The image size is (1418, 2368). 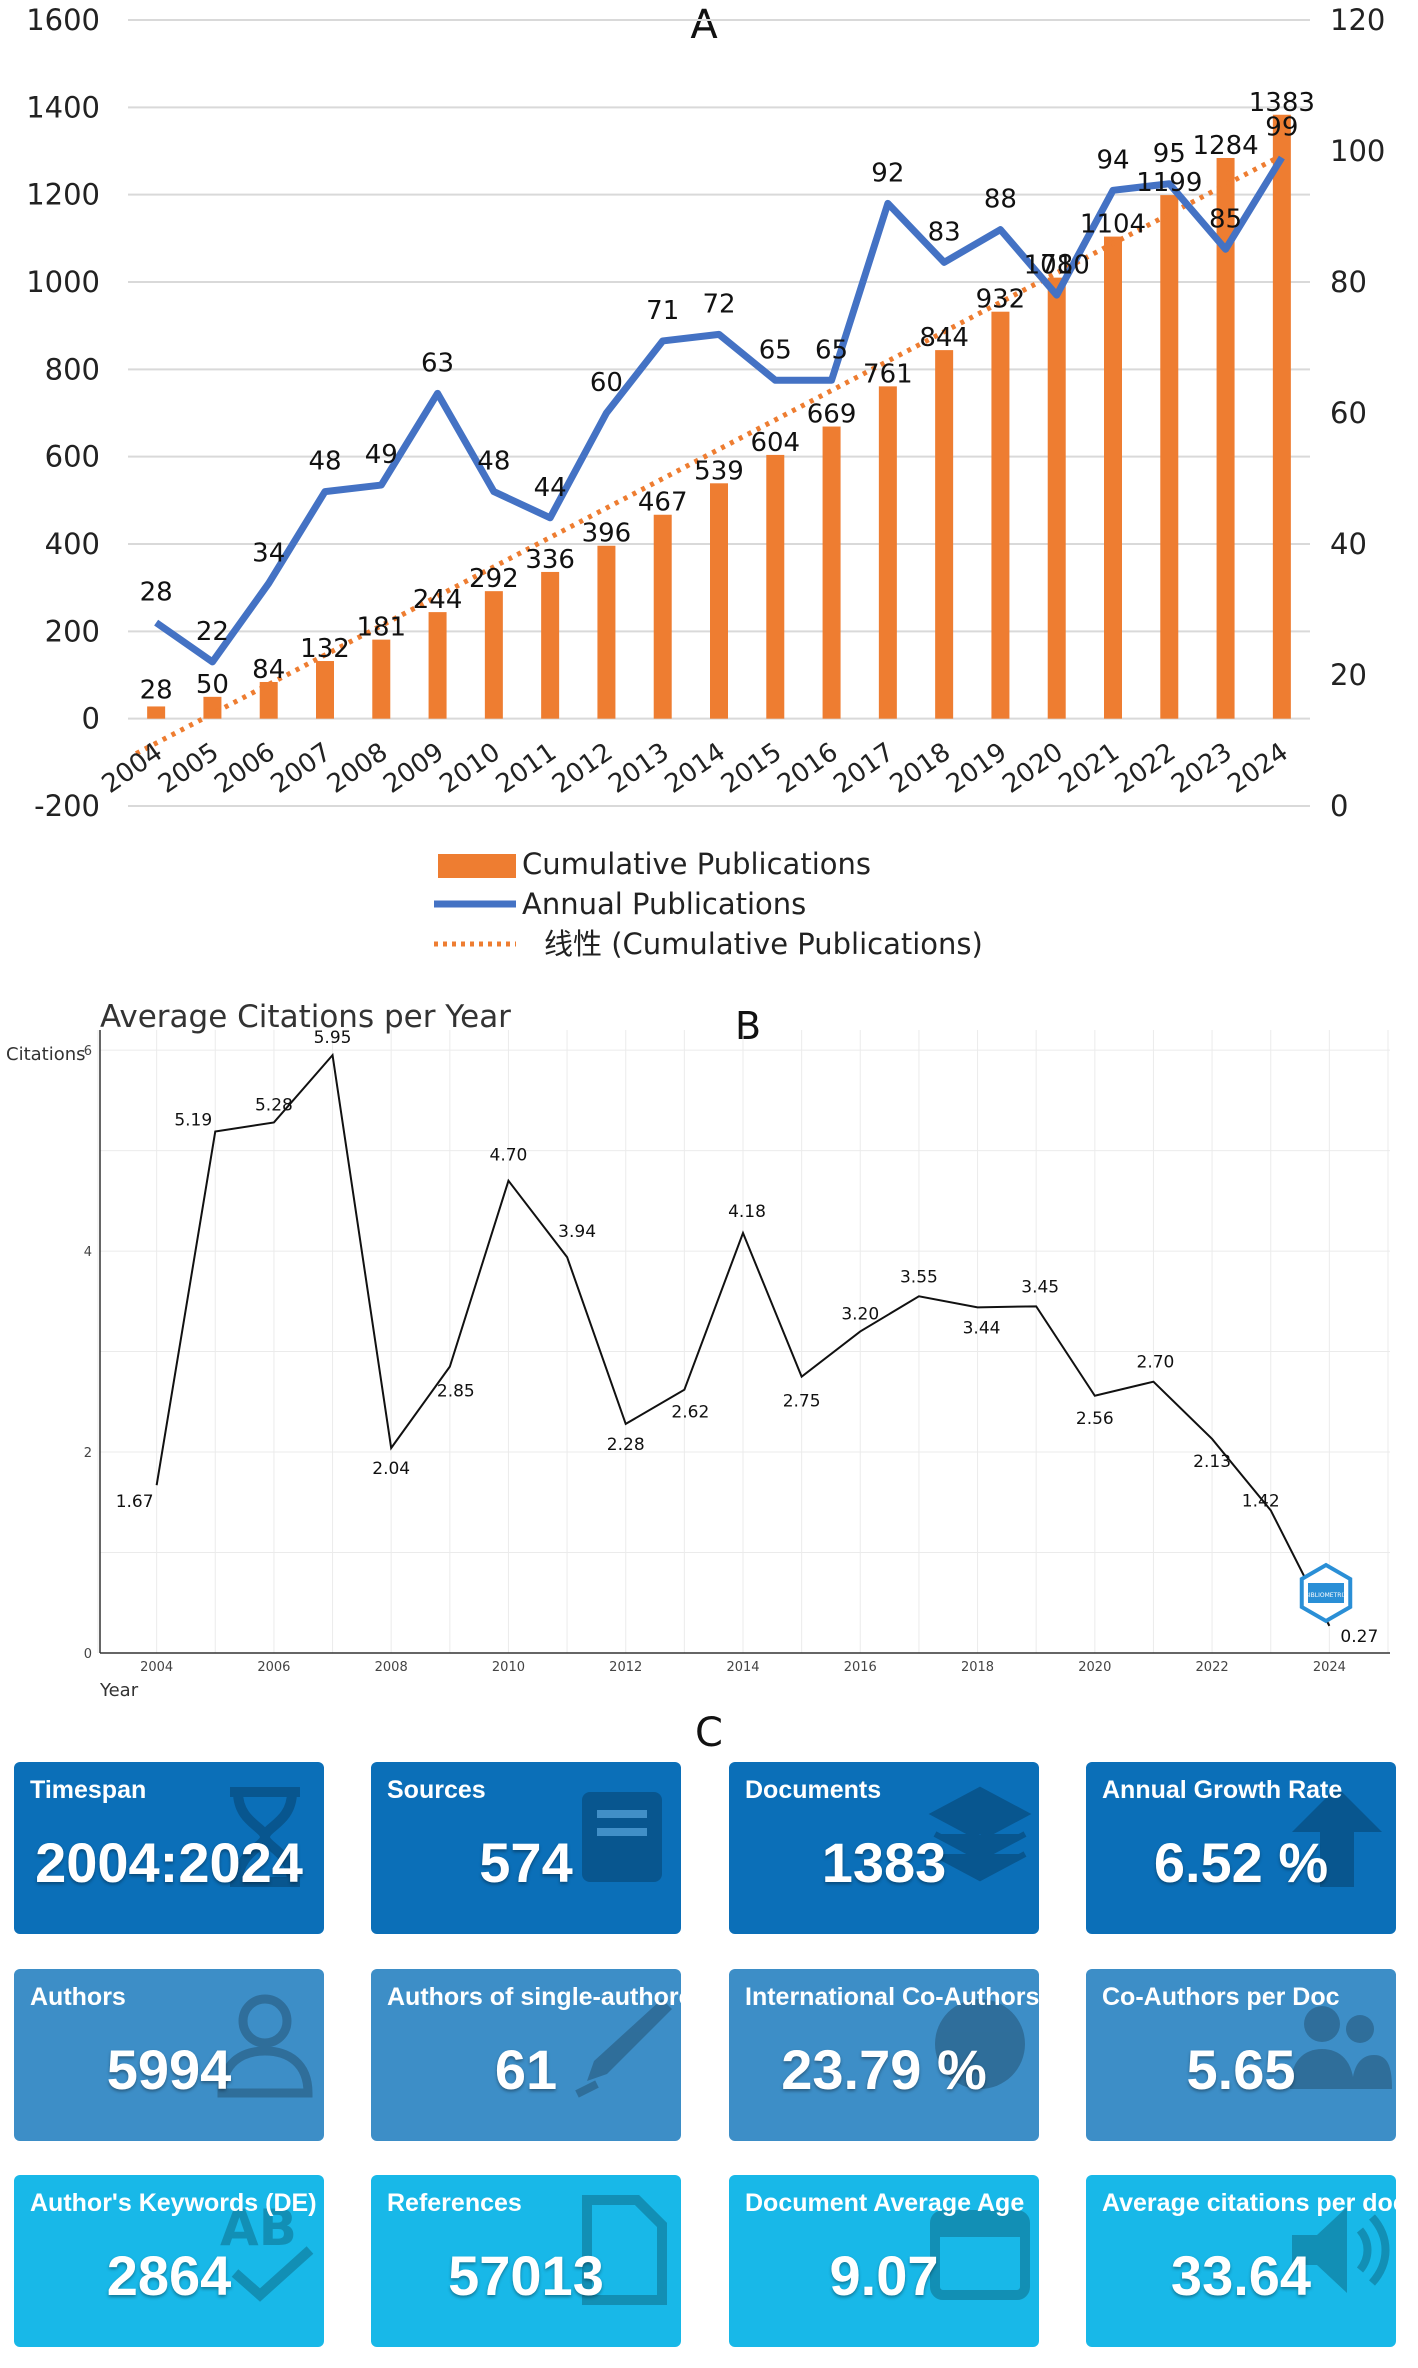 What do you see at coordinates (944, 338) in the screenshot?
I see `bar-label-2018: 844` at bounding box center [944, 338].